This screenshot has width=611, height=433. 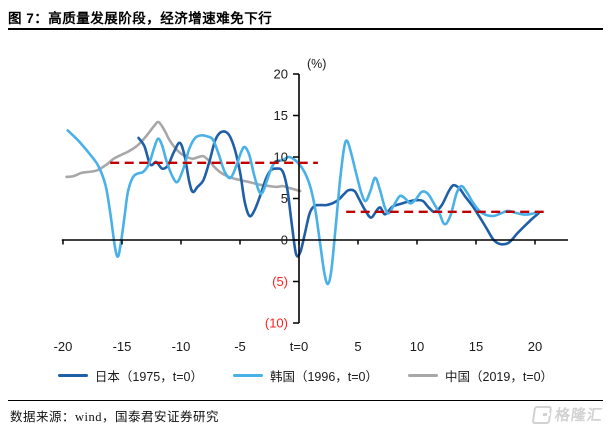 I want to click on y-tick-label: (10), so click(x=276, y=323).